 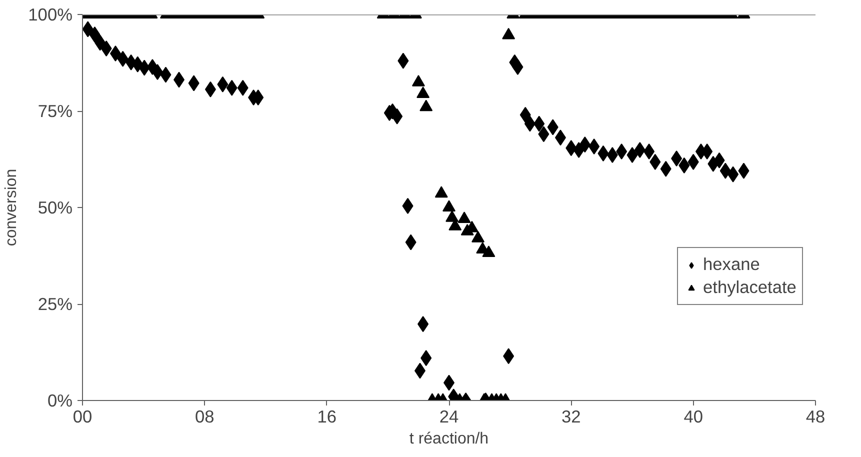 I want to click on x-tick-label: 08, so click(x=204, y=416).